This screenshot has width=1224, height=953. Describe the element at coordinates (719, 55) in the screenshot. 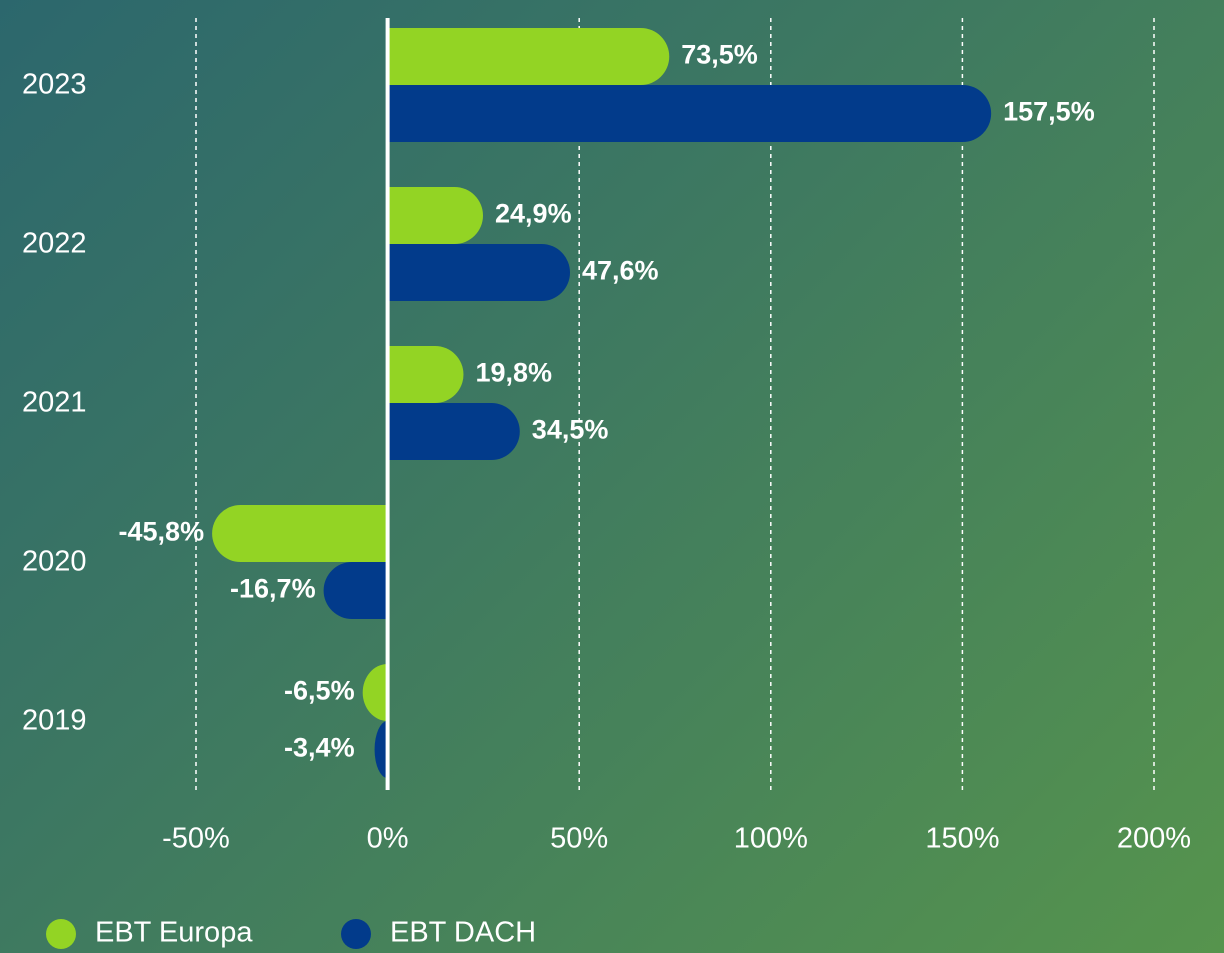

I see `value-label: 73,5%` at that location.